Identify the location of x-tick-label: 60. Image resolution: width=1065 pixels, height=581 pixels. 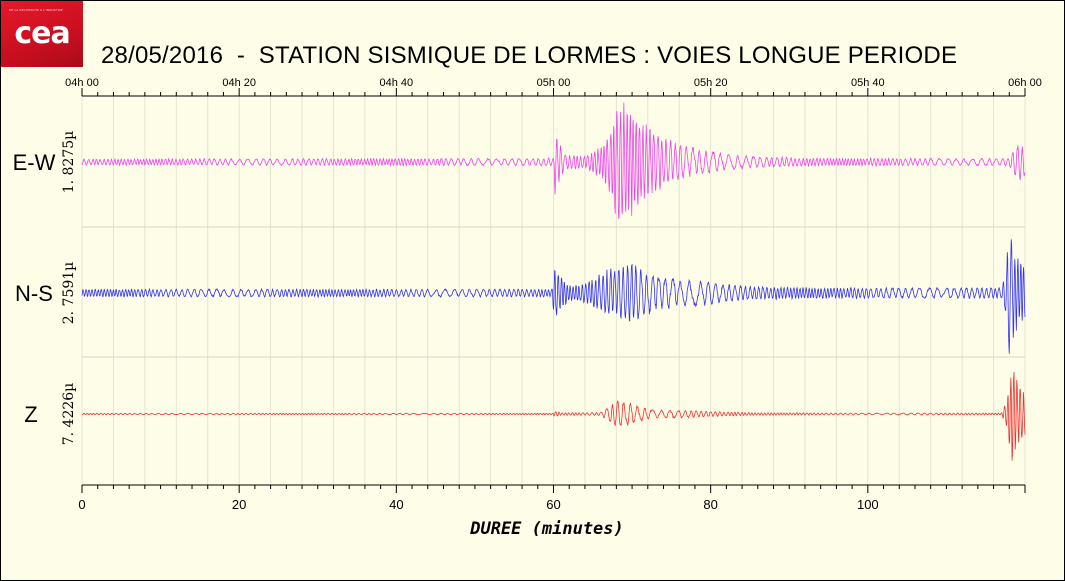
(553, 504).